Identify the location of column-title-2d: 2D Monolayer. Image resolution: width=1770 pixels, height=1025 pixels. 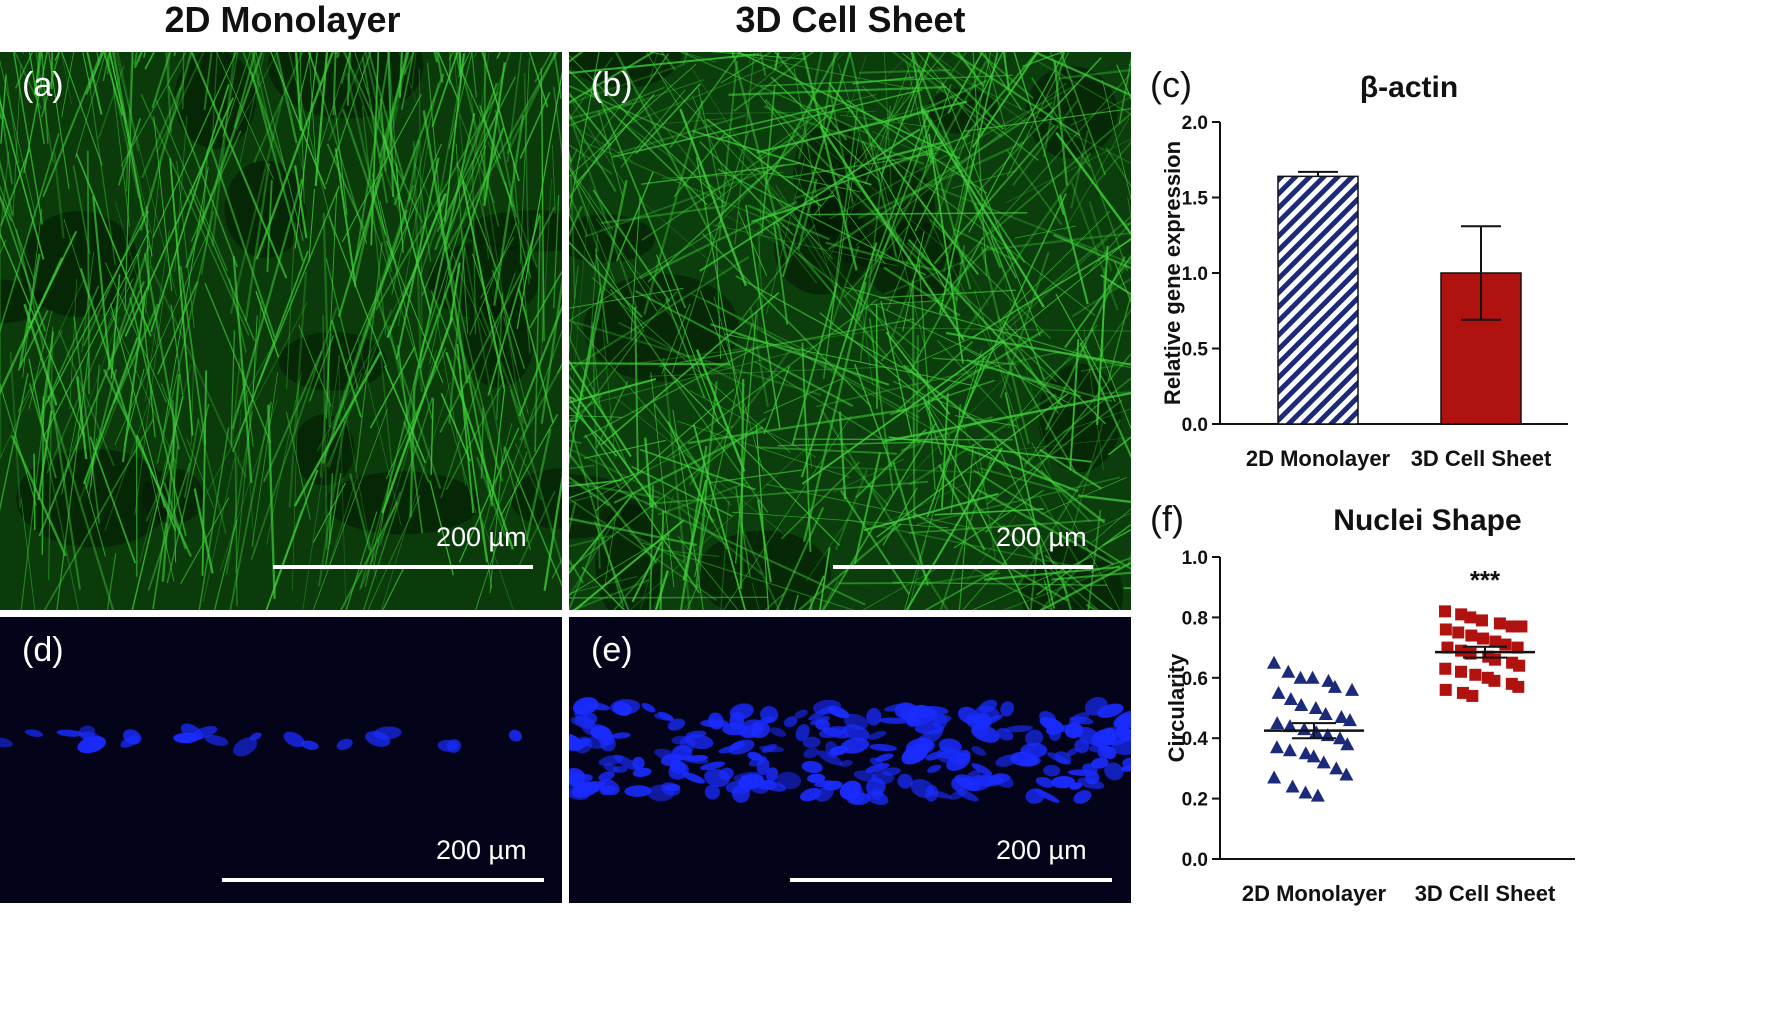
(282, 20).